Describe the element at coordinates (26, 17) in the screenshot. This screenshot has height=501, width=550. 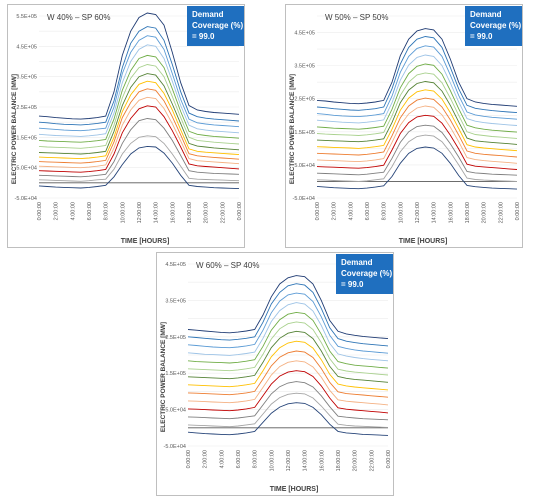
I see `y-tick-label: 5.5E+05` at that location.